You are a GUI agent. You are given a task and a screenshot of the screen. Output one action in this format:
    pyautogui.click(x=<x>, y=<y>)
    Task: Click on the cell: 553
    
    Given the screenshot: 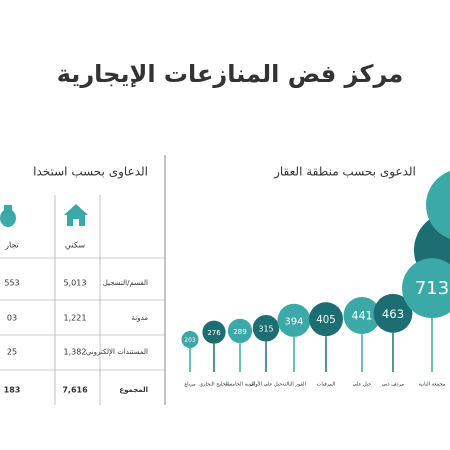 What is the action you would take?
    pyautogui.click(x=11, y=283)
    